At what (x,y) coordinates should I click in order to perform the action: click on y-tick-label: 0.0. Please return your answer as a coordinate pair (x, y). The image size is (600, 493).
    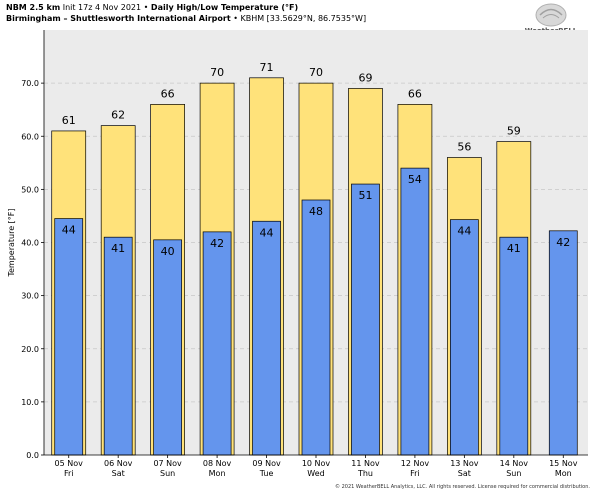
    Looking at the image, I should click on (32, 455).